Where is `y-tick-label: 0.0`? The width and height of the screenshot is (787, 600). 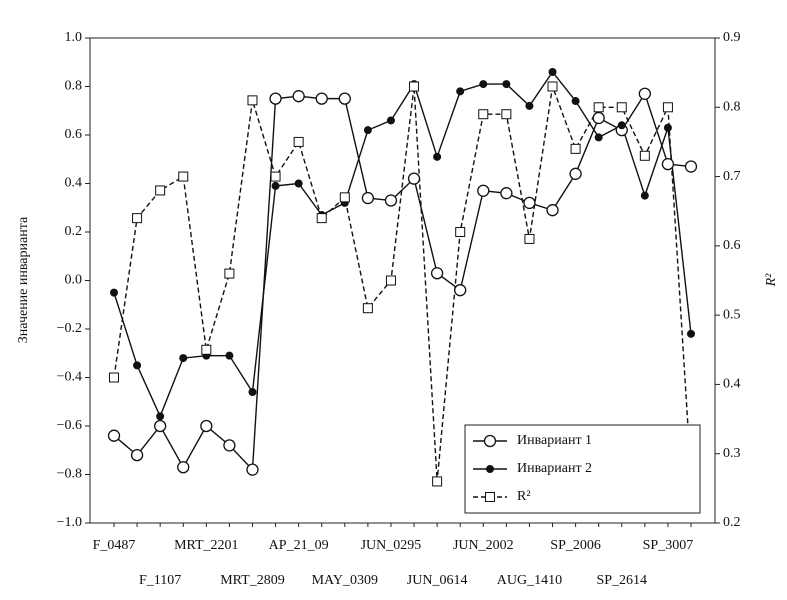 y-tick-label: 0.0 is located at coordinates (74, 280).